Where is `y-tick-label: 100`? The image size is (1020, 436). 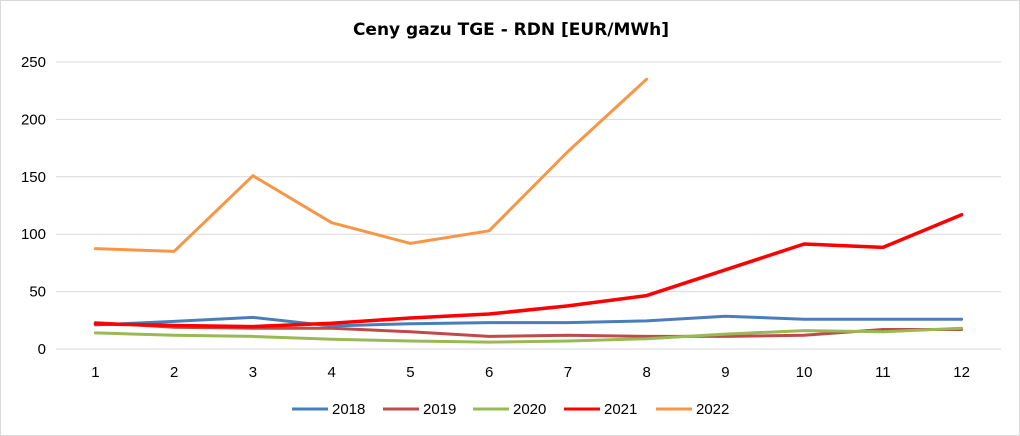
y-tick-label: 100 is located at coordinates (33, 234).